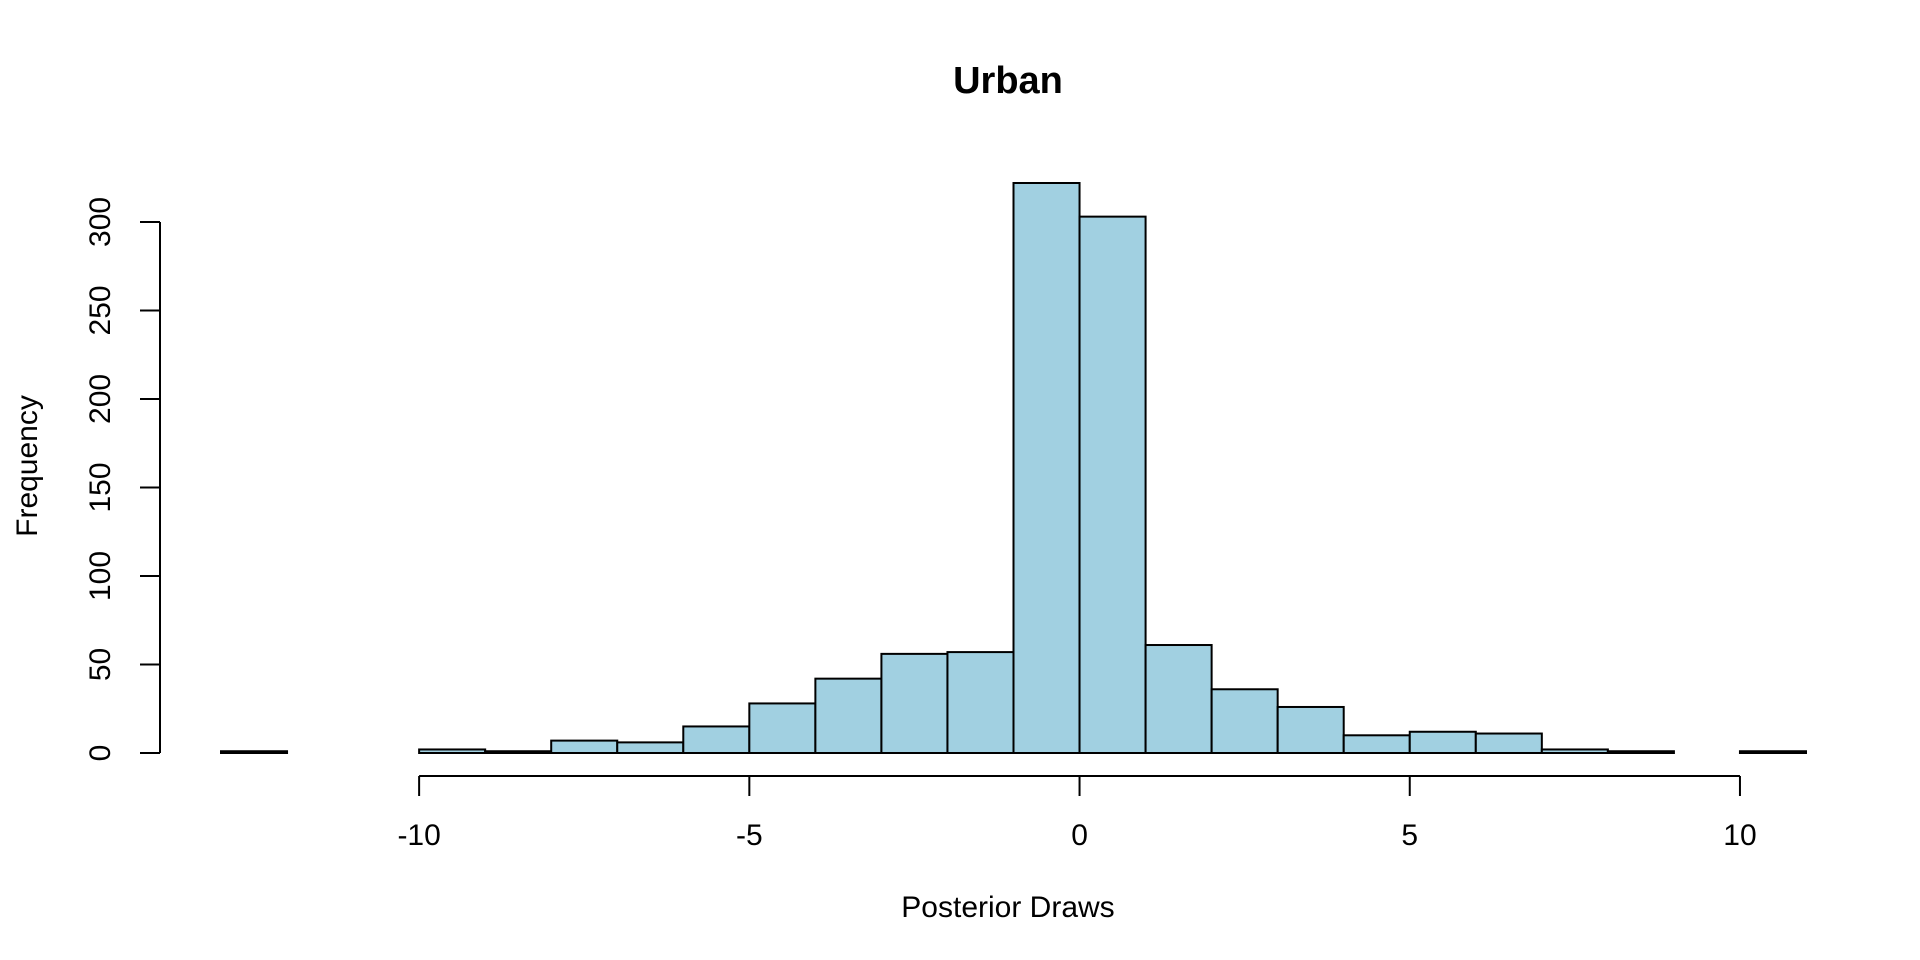 This screenshot has height=960, width=1920. I want to click on y-tick-label: 300, so click(100, 222).